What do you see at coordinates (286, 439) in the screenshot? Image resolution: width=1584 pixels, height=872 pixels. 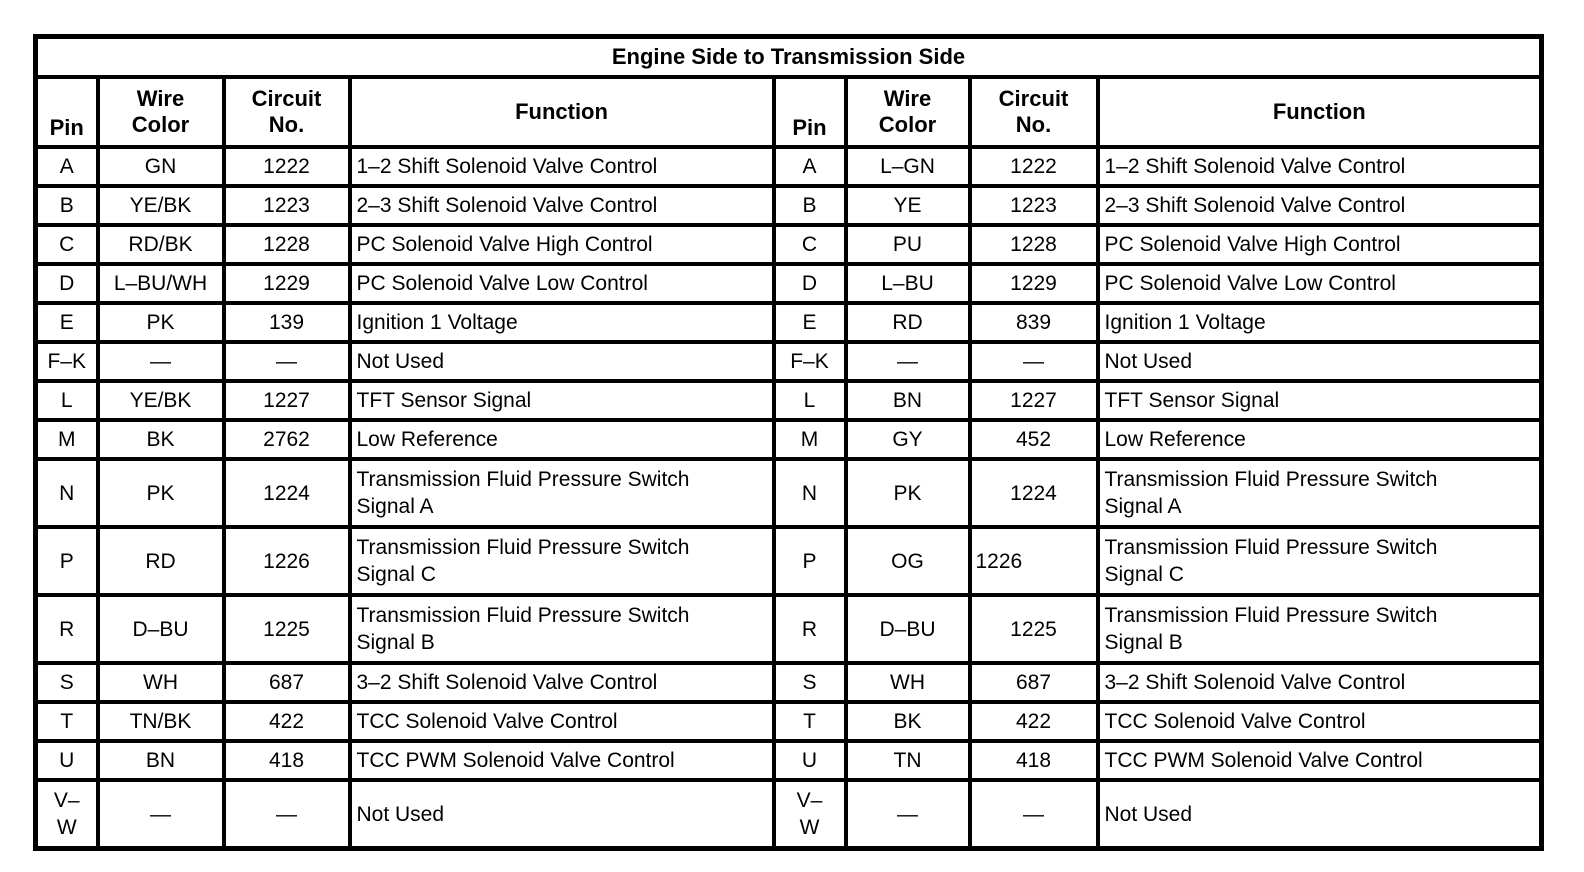 I see `circuit-no-cell: 2762` at bounding box center [286, 439].